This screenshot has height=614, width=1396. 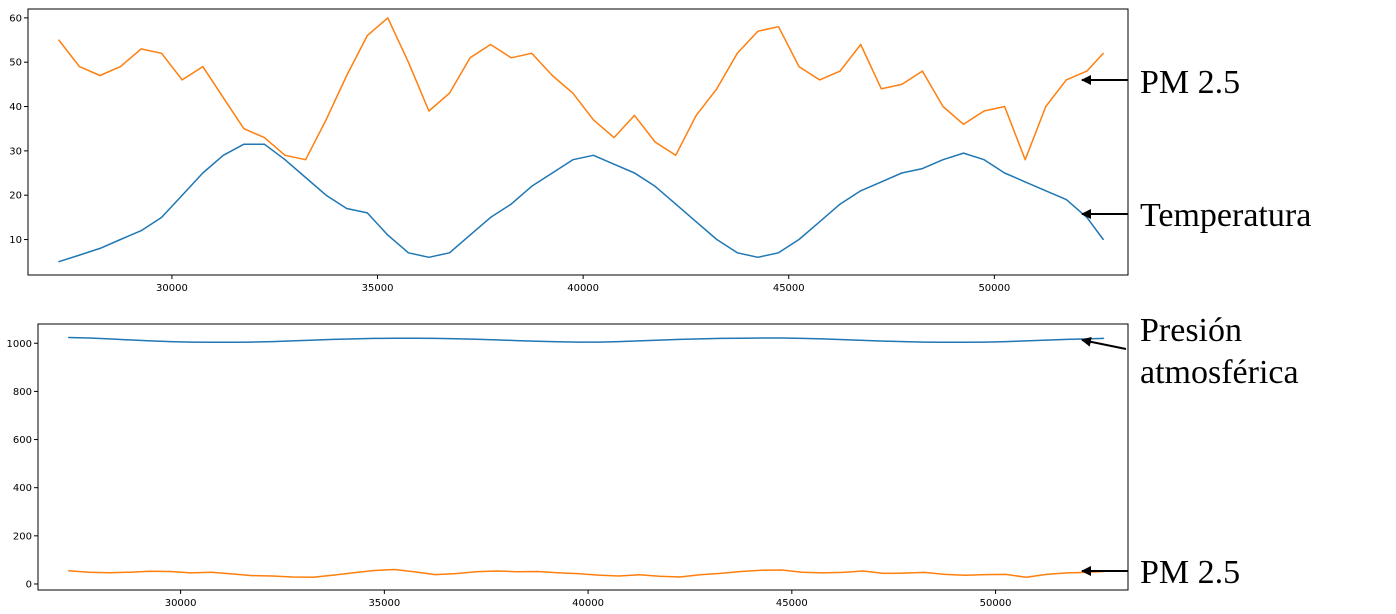 What do you see at coordinates (384, 603) in the screenshot?
I see `bottom-x-tick-label: 35000` at bounding box center [384, 603].